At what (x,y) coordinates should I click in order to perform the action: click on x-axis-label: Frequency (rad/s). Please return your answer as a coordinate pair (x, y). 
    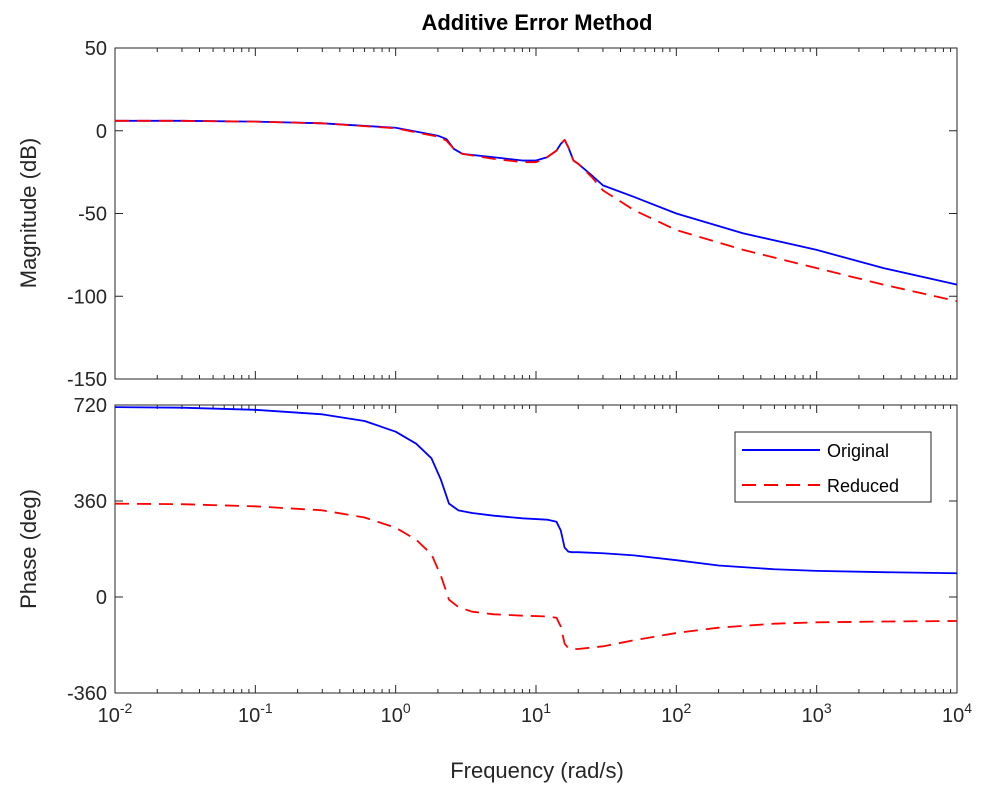
    Looking at the image, I should click on (537, 770).